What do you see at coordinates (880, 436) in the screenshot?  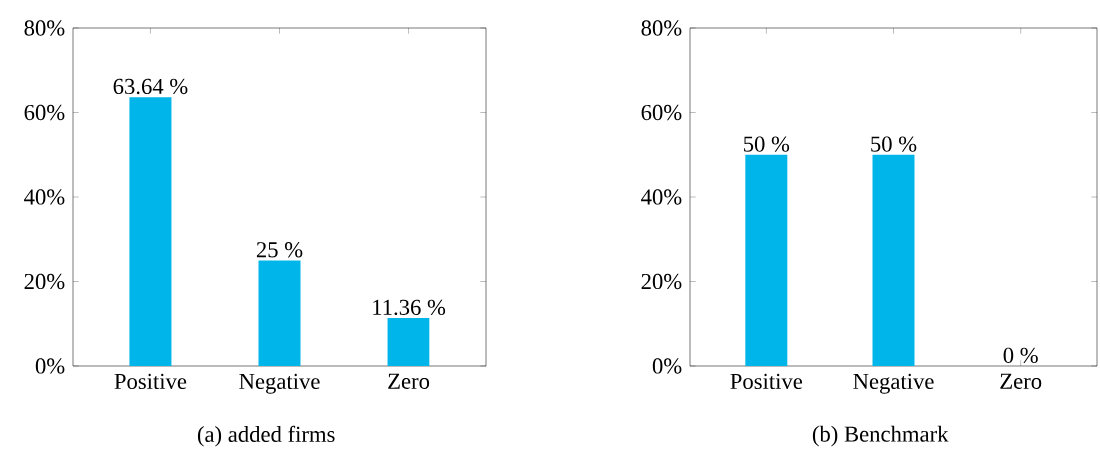 I see `text: (b) Benchmark` at bounding box center [880, 436].